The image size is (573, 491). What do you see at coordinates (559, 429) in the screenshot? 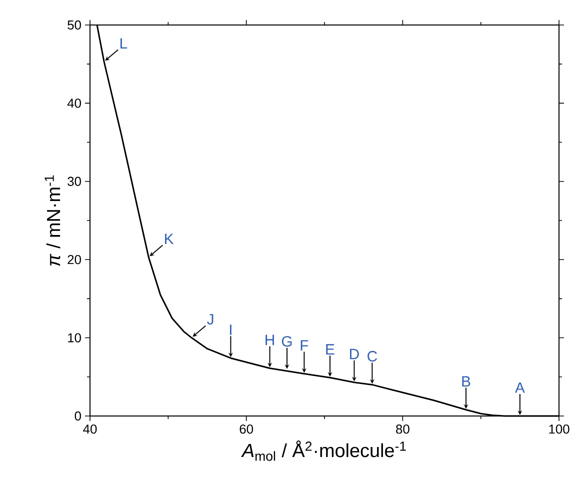
I see `x-tick-label: 100` at bounding box center [559, 429].